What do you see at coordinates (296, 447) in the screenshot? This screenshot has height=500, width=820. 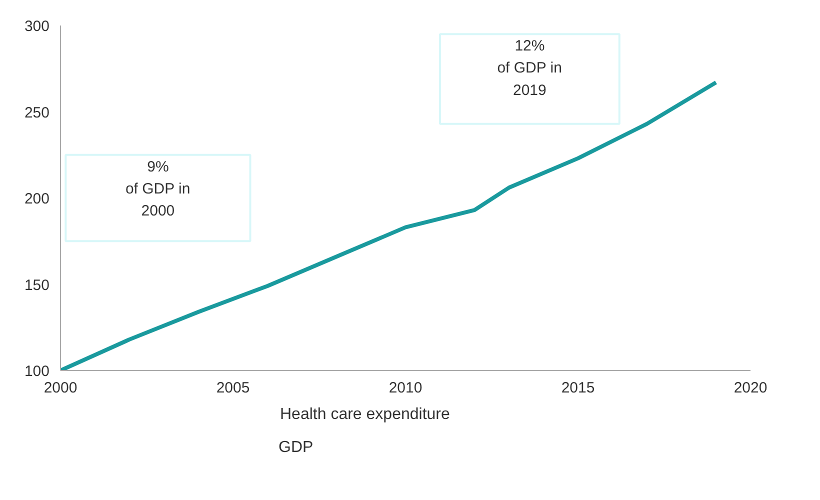 I see `text: GDP` at bounding box center [296, 447].